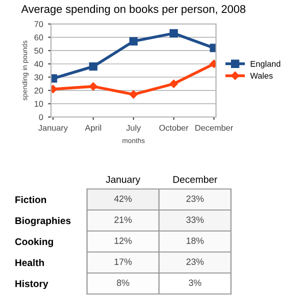  What do you see at coordinates (123, 241) in the screenshot?
I see `data-label: 12%` at bounding box center [123, 241].